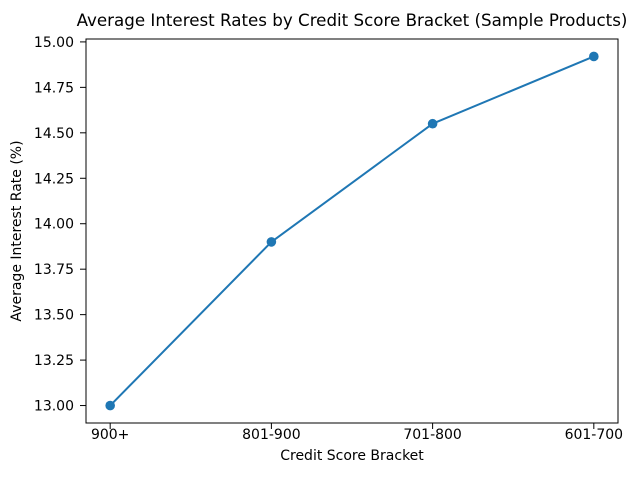  Describe the element at coordinates (54, 179) in the screenshot. I see `y-tick-label: 14.25` at that location.